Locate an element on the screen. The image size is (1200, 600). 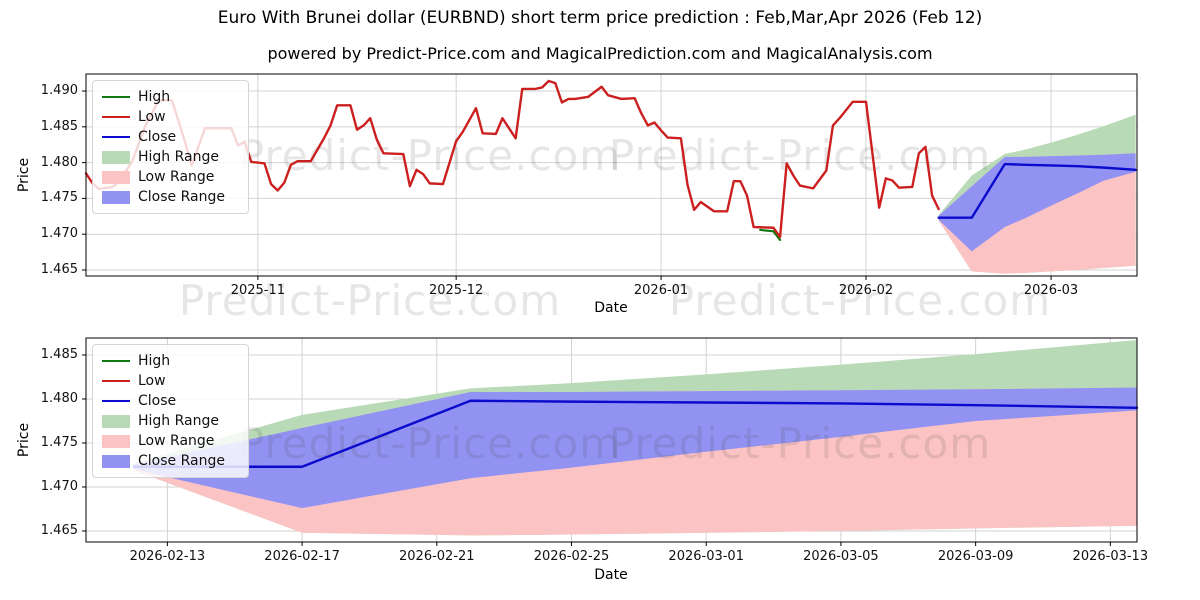
x-tick-label: 2026-02-25 is located at coordinates (571, 556).